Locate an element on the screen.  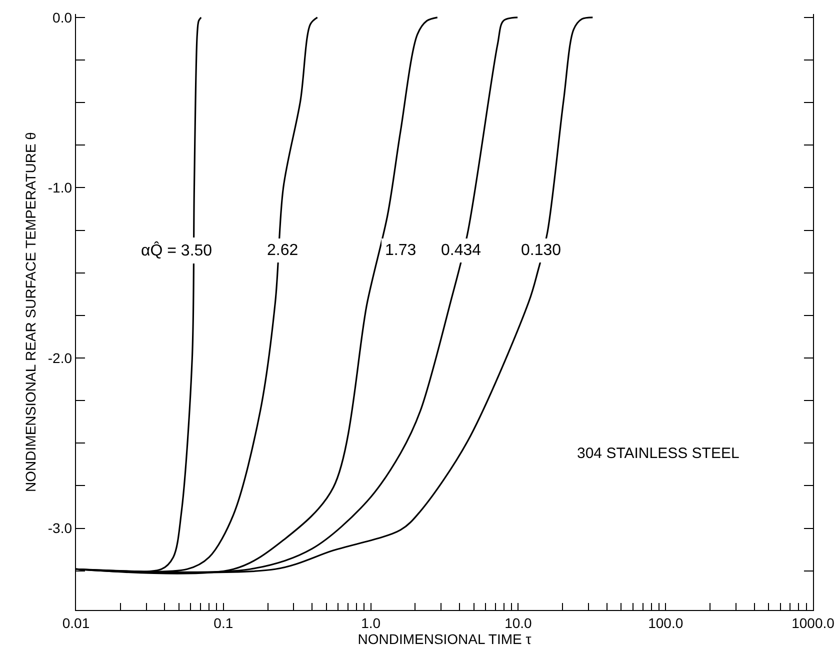
x-tick-label: 1.0 is located at coordinates (371, 623).